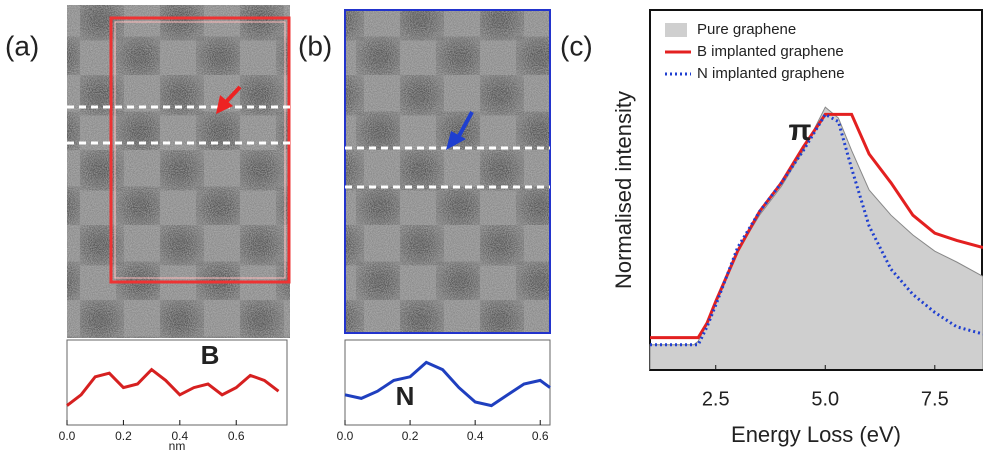 This screenshot has height=450, width=983. I want to click on panel-label: (c), so click(576, 45).